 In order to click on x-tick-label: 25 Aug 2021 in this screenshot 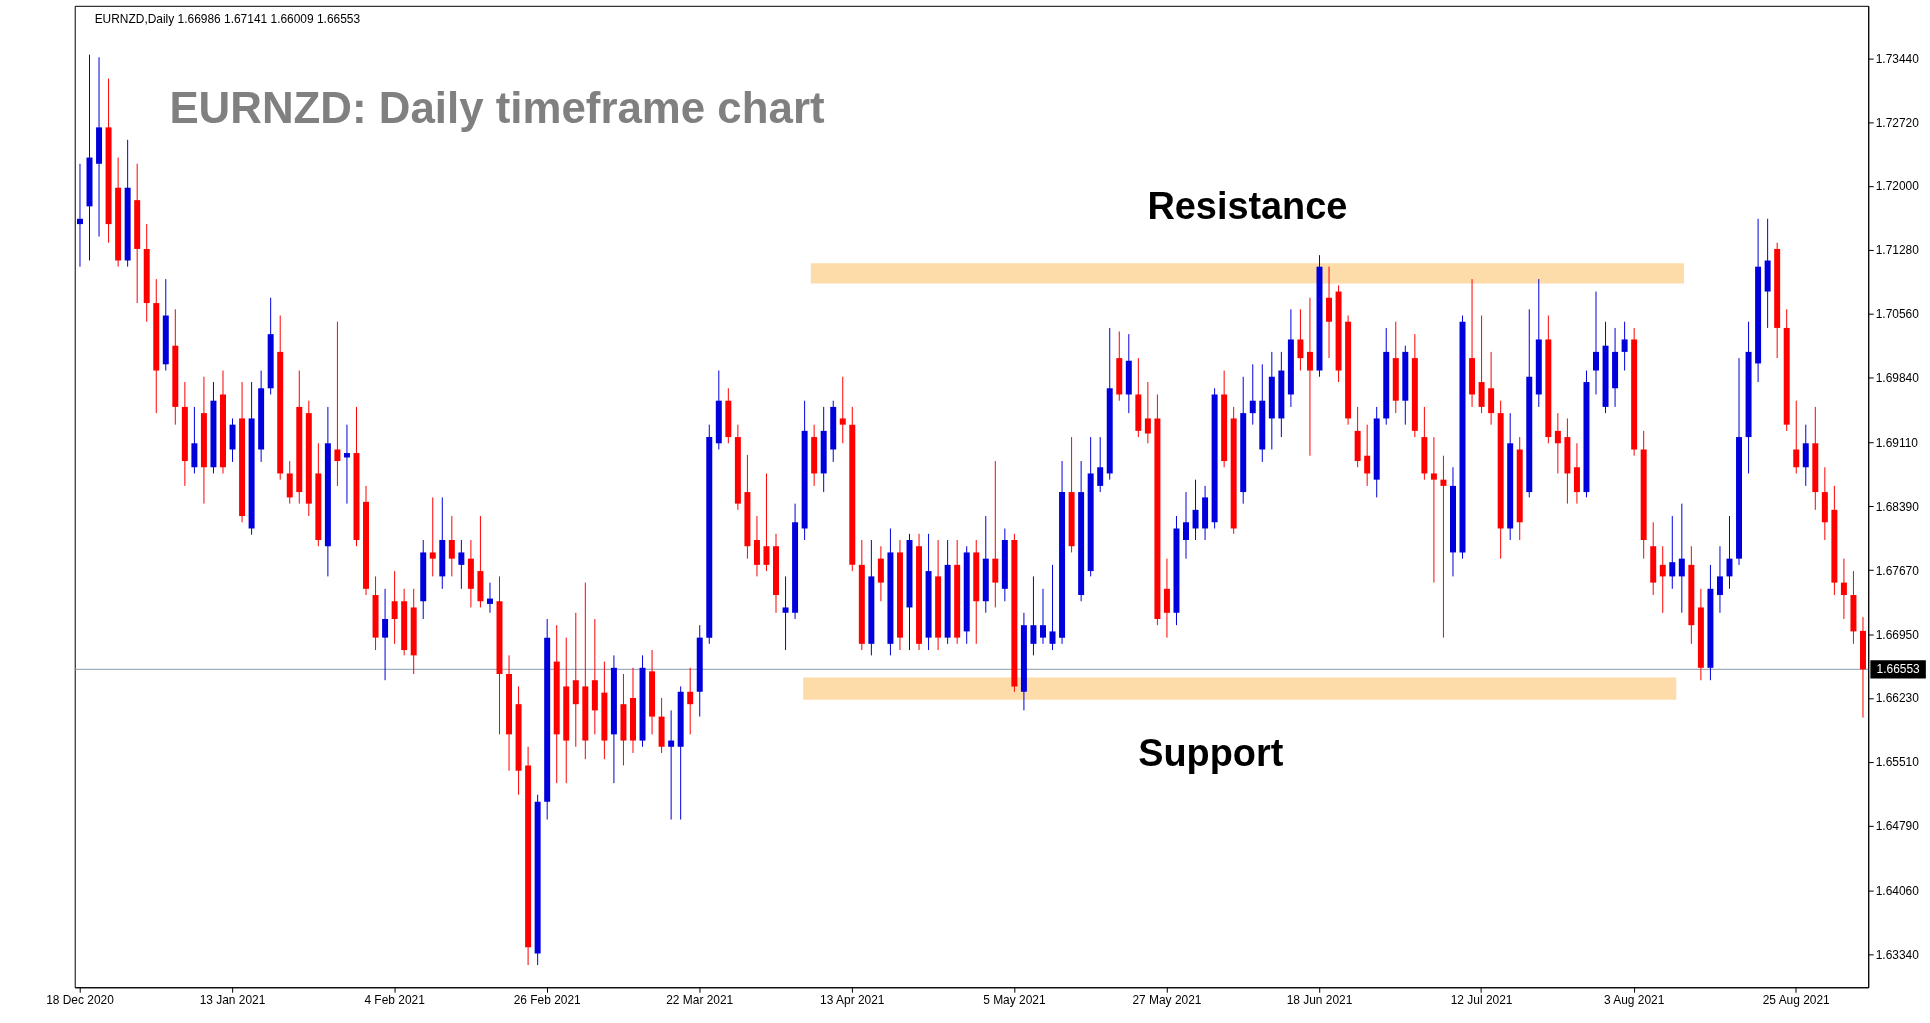, I will do `click(1796, 999)`.